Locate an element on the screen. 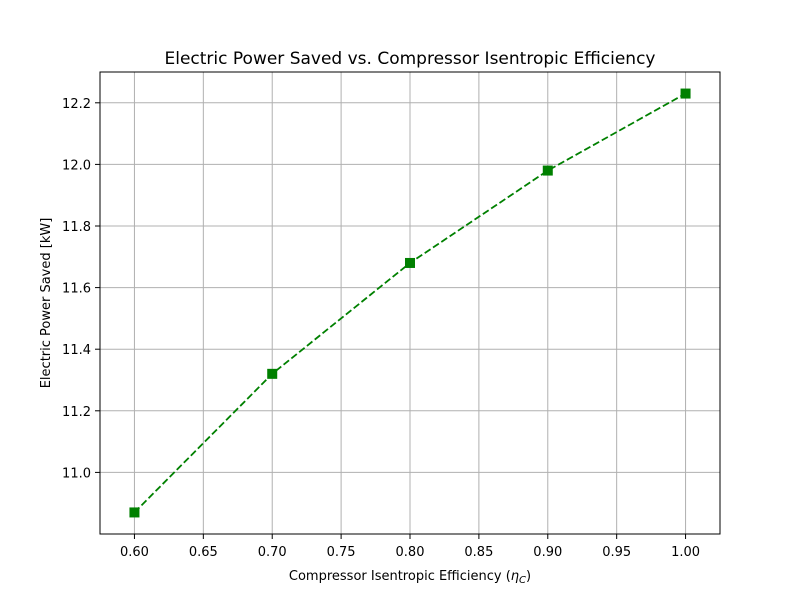  x-tick-label: 1.00 is located at coordinates (685, 552).